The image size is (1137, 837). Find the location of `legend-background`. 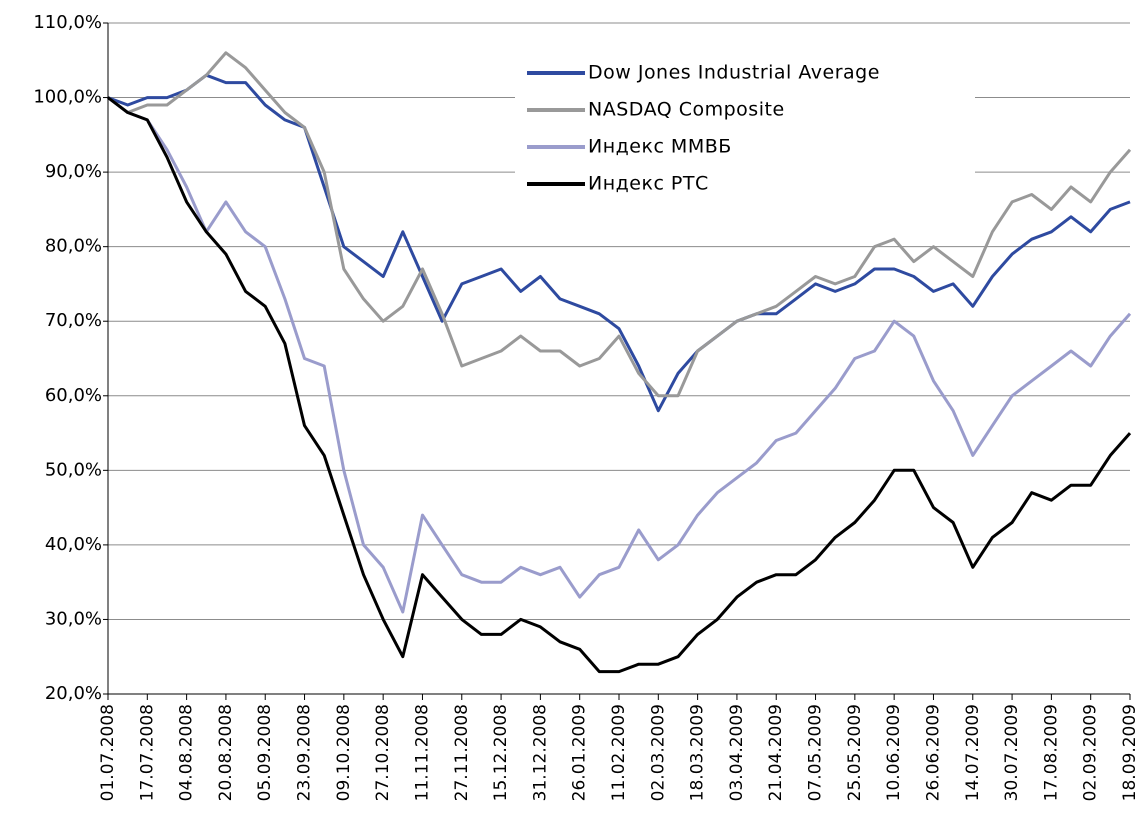

legend-background is located at coordinates (745, 134).